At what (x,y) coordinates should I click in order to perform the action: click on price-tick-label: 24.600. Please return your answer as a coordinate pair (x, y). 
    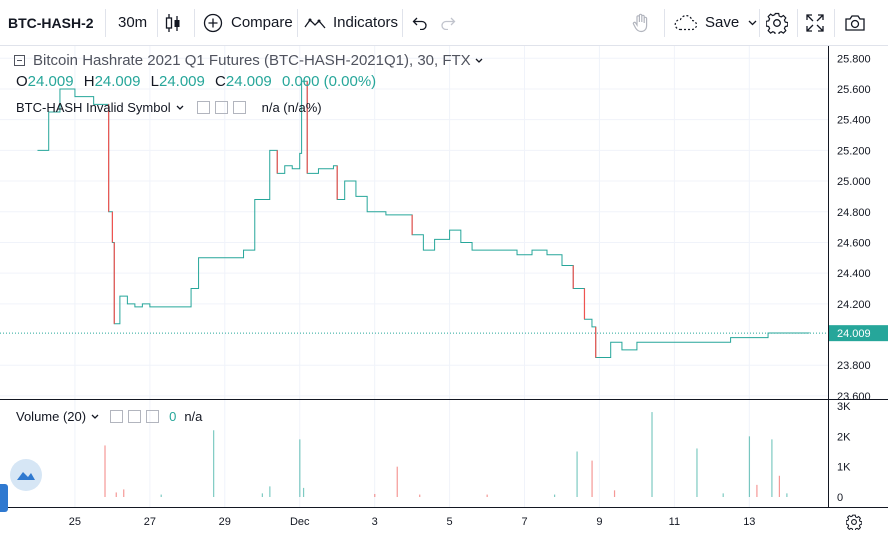
    Looking at the image, I should click on (854, 243).